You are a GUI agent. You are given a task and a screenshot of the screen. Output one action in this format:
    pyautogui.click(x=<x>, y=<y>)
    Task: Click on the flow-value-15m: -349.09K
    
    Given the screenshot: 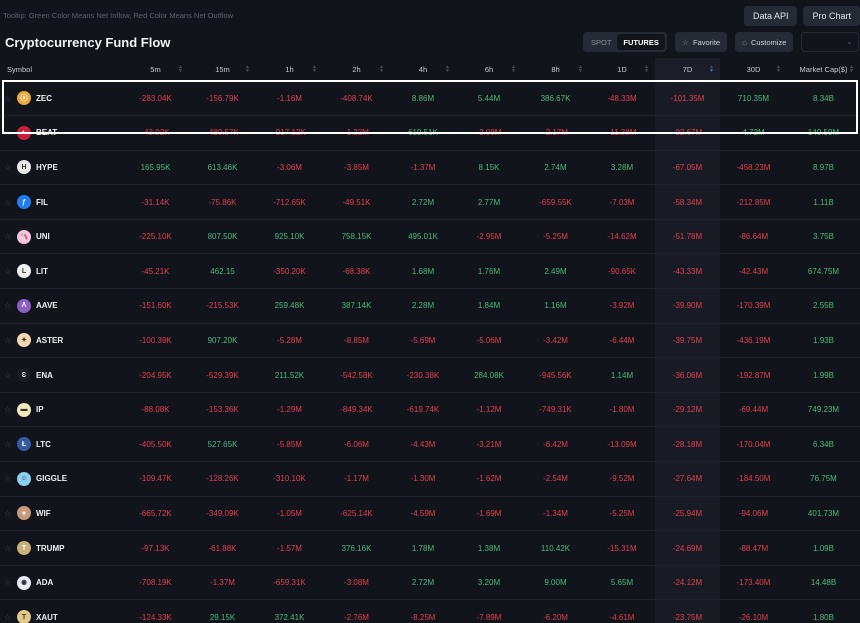 What is the action you would take?
    pyautogui.click(x=222, y=513)
    